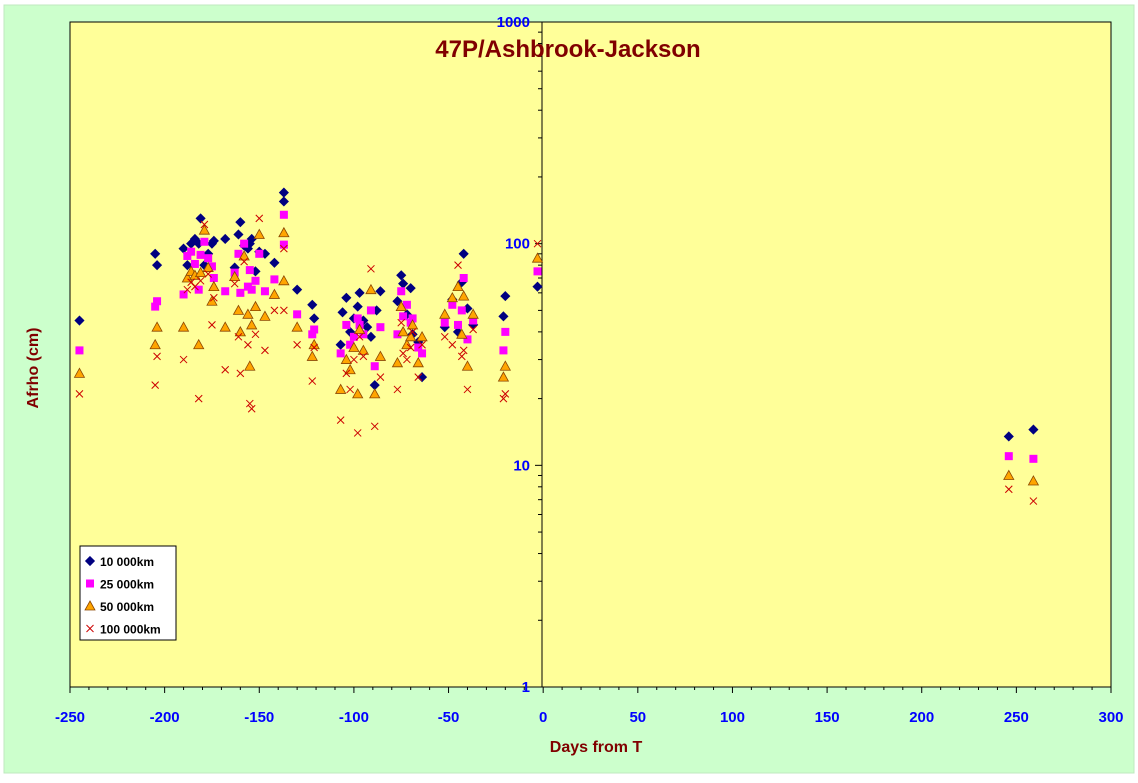 The height and width of the screenshot is (783, 1138). Describe the element at coordinates (513, 22) in the screenshot. I see `y-tick-label: 1000` at that location.